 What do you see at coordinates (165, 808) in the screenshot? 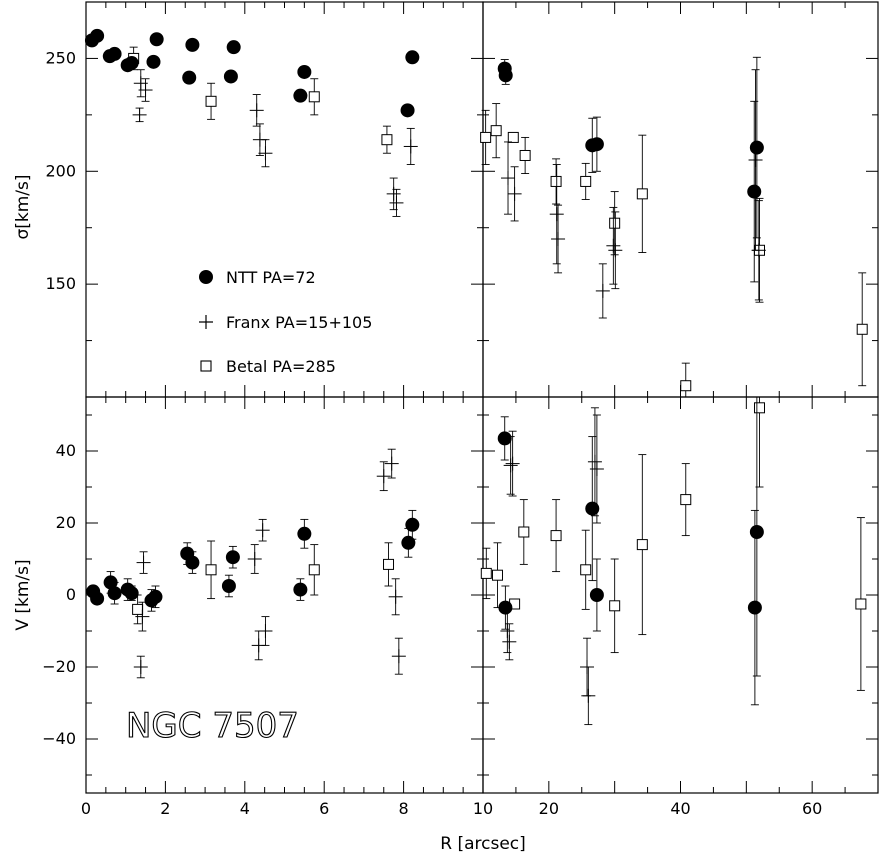
I see `v_inner-xtick-label: 2` at bounding box center [165, 808].